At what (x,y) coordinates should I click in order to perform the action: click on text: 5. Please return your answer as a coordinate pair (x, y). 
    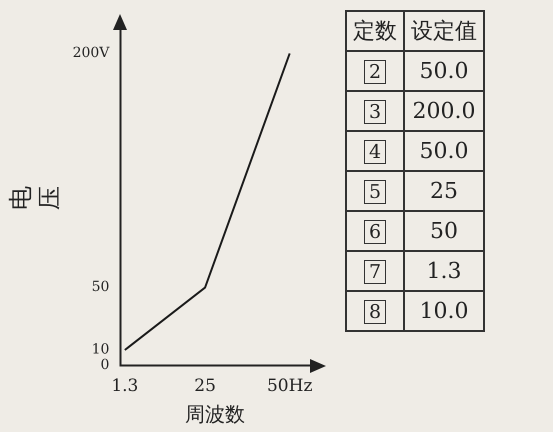
    Looking at the image, I should click on (375, 192).